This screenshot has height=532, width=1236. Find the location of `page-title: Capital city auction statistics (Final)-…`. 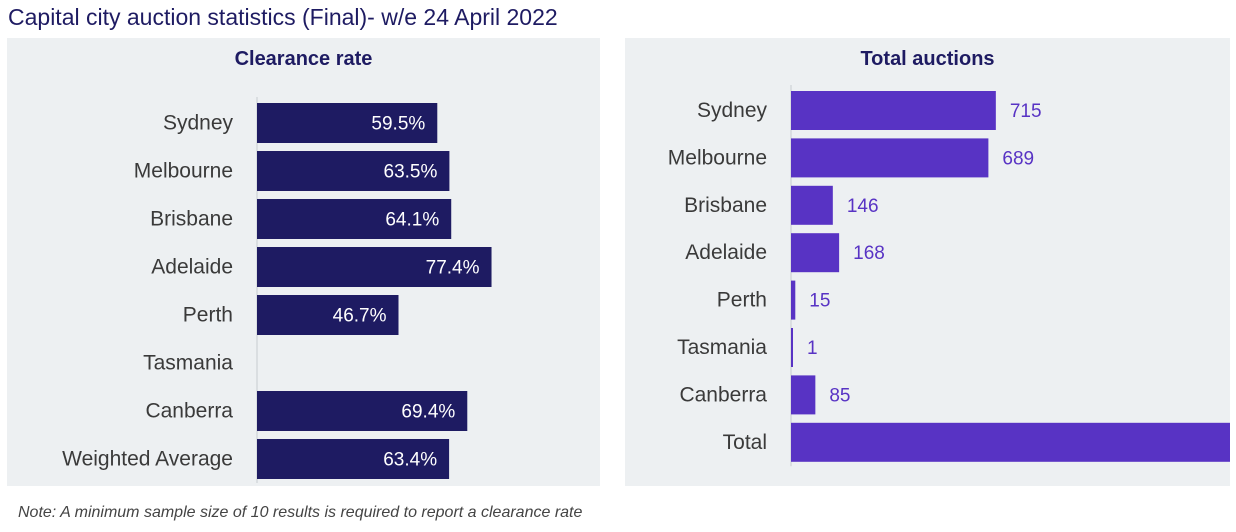

page-title: Capital city auction statistics (Final)-… is located at coordinates (283, 17).